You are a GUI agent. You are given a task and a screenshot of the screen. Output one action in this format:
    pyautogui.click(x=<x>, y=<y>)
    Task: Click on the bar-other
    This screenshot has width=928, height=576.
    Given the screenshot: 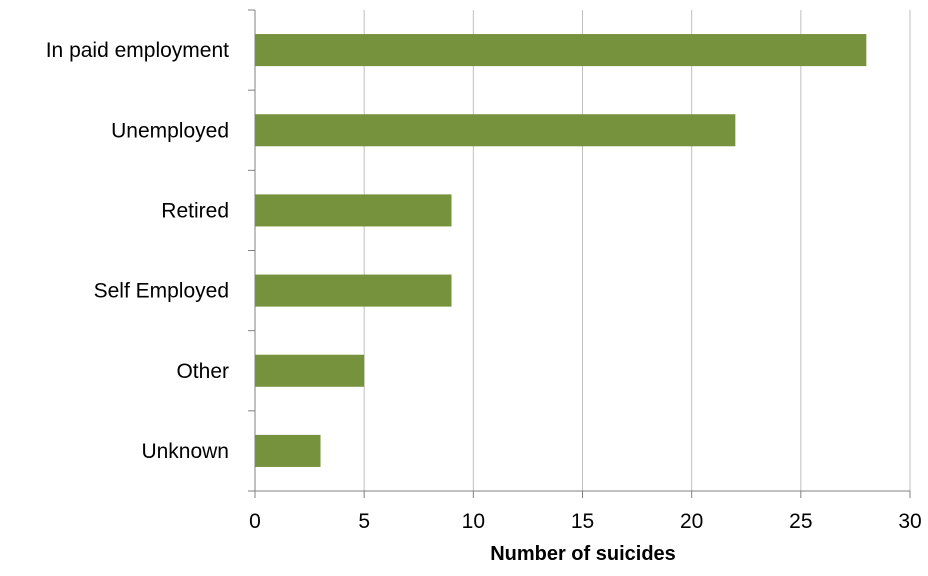 What is the action you would take?
    pyautogui.click(x=310, y=370)
    